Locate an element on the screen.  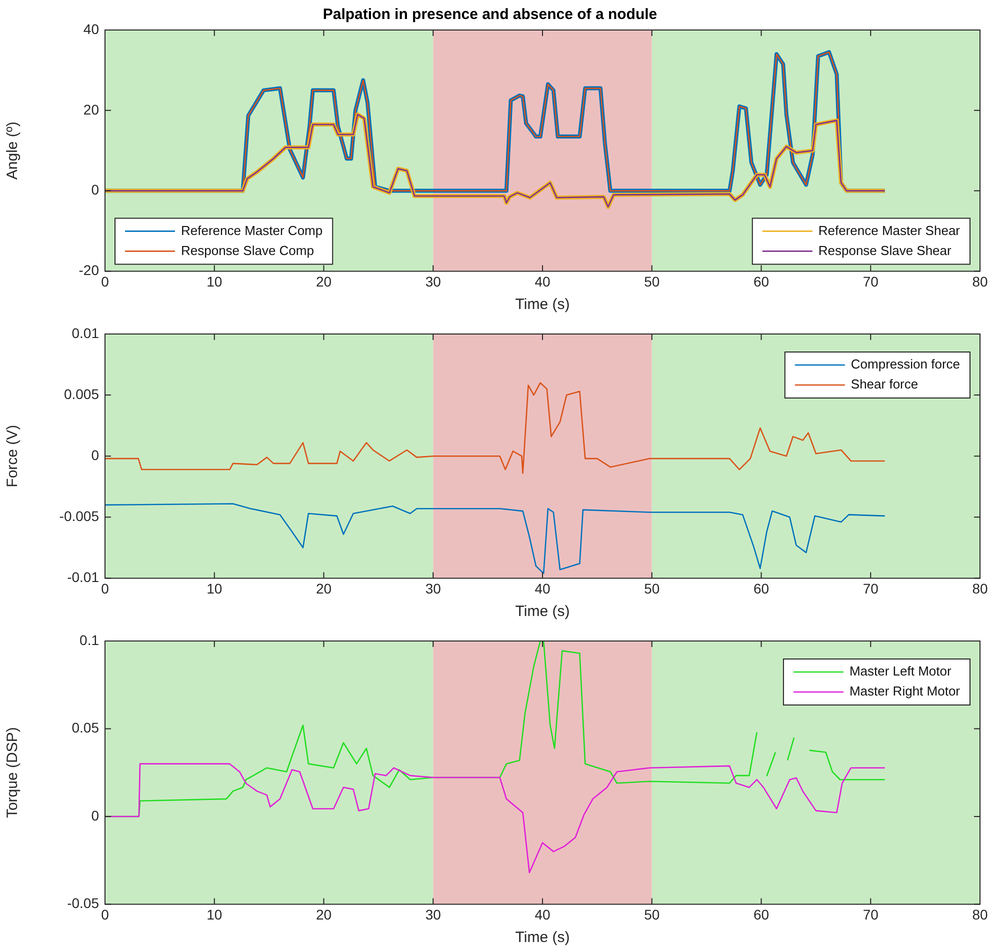
y-tick-label: -0.05 is located at coordinates (83, 903).